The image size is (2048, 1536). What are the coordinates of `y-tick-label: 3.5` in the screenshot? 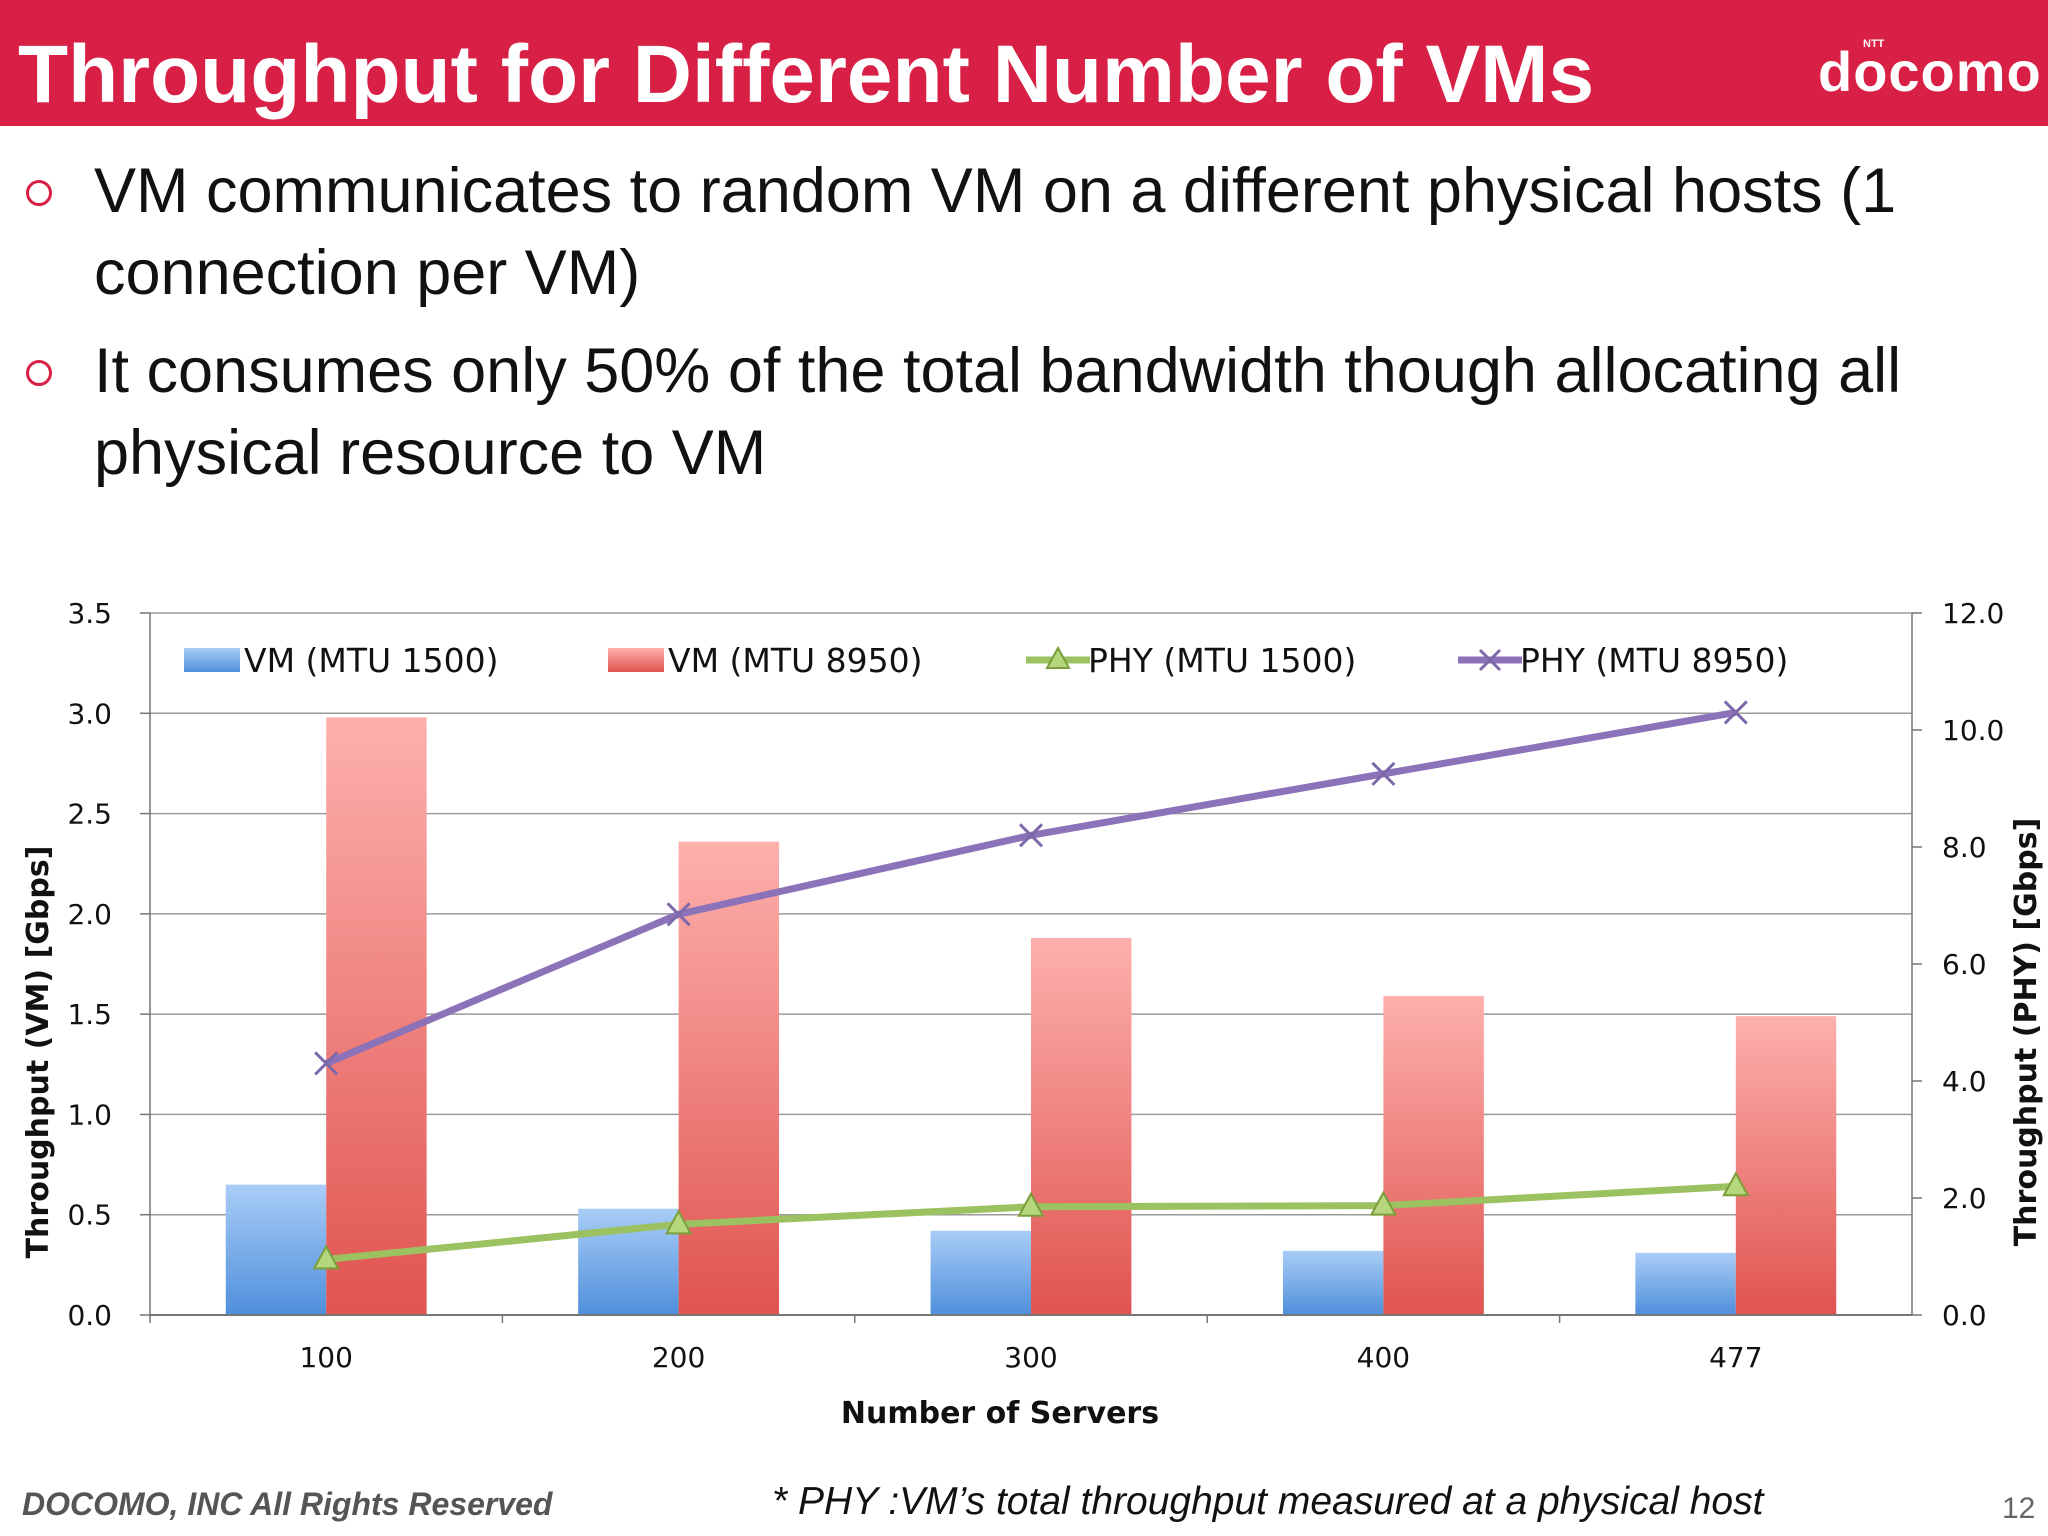 It's located at (89, 613).